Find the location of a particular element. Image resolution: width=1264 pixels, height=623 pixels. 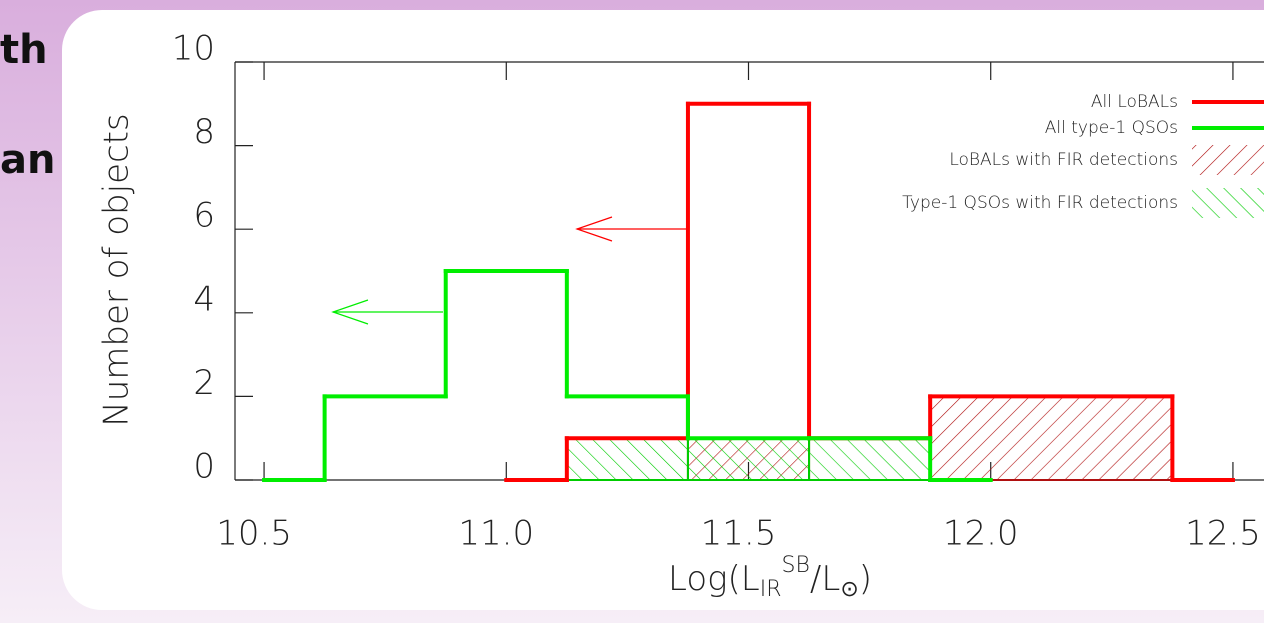

x-axis-title-part: SB is located at coordinates (796, 565).